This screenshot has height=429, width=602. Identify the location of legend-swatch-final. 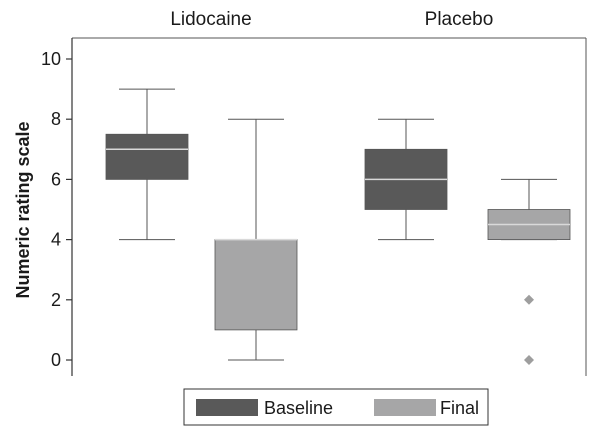
(405, 407).